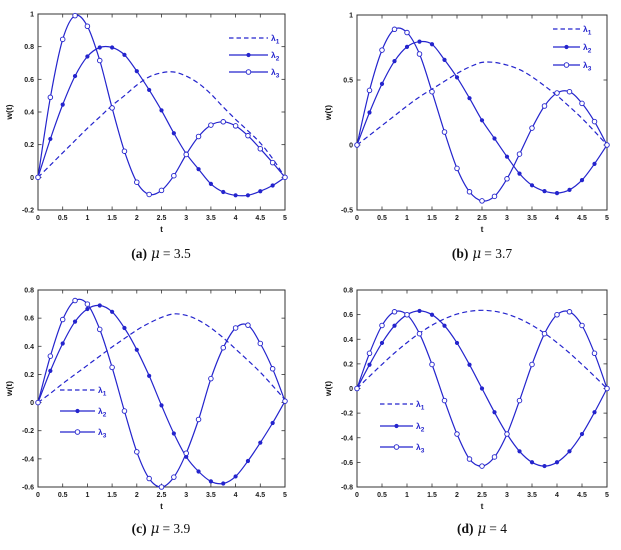 The width and height of the screenshot is (621, 550). Describe the element at coordinates (351, 16) in the screenshot. I see `y-tick-label: 1` at that location.